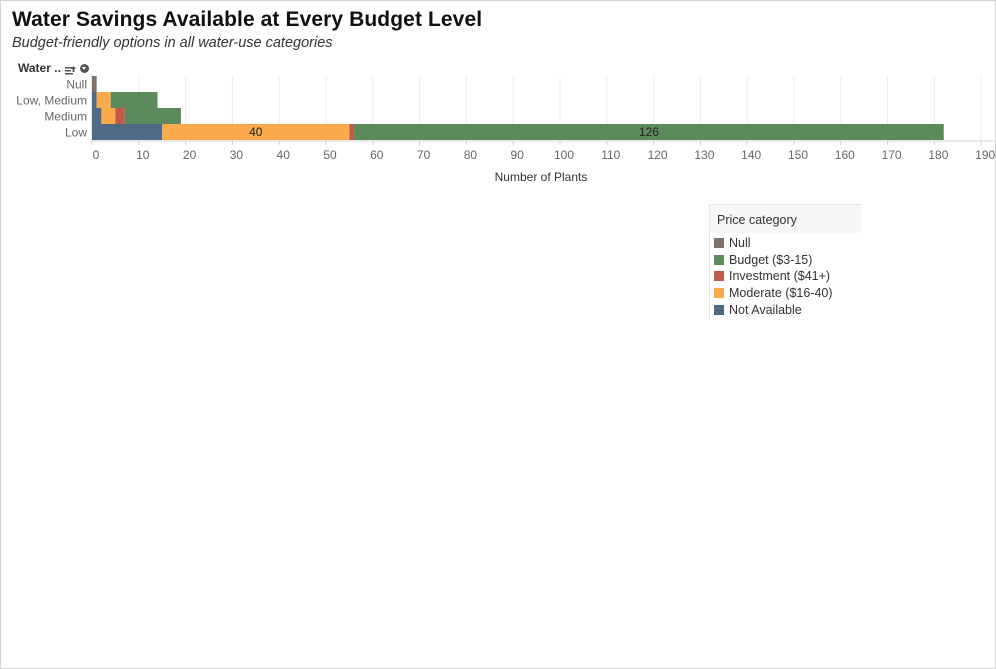  Describe the element at coordinates (892, 155) in the screenshot. I see `x-tick-label: 170` at that location.